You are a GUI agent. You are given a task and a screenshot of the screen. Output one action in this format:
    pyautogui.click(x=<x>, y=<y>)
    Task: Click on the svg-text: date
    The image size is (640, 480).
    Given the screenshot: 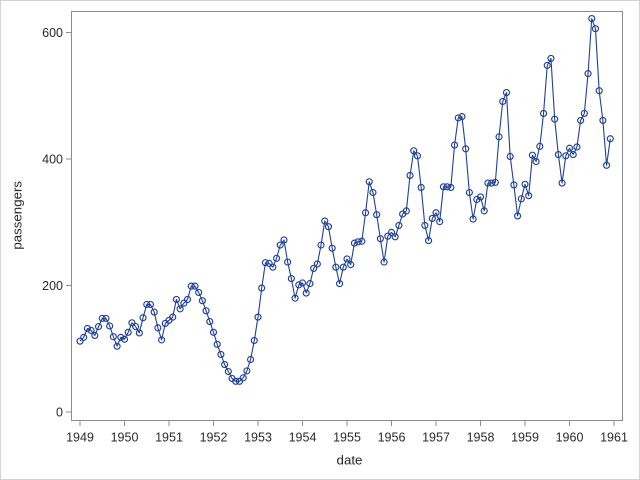 What is the action you would take?
    pyautogui.click(x=350, y=459)
    